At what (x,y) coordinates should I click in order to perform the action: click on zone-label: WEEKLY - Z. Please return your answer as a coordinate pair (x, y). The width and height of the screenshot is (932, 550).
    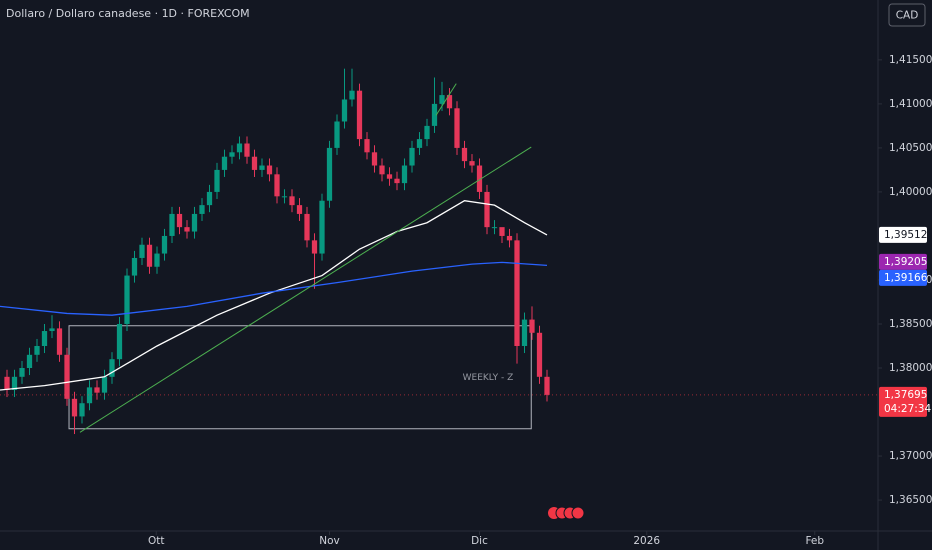
    Looking at the image, I should click on (488, 378).